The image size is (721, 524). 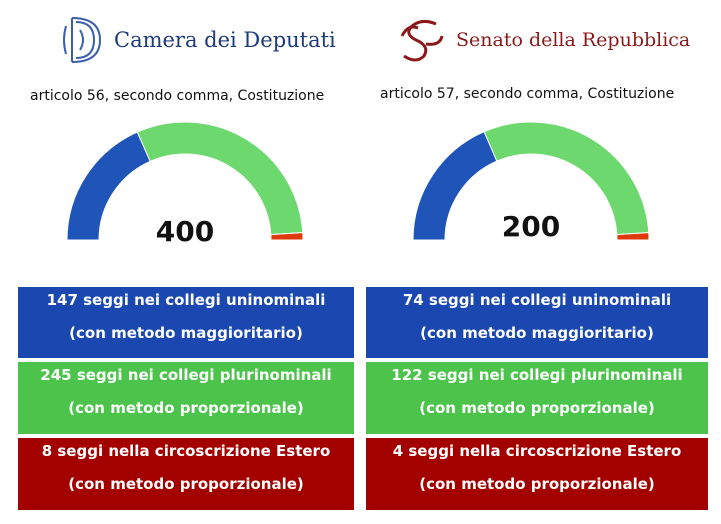 I want to click on camera-uninominali-seats: 147 seggi nei collegi uninominali, so click(x=186, y=300).